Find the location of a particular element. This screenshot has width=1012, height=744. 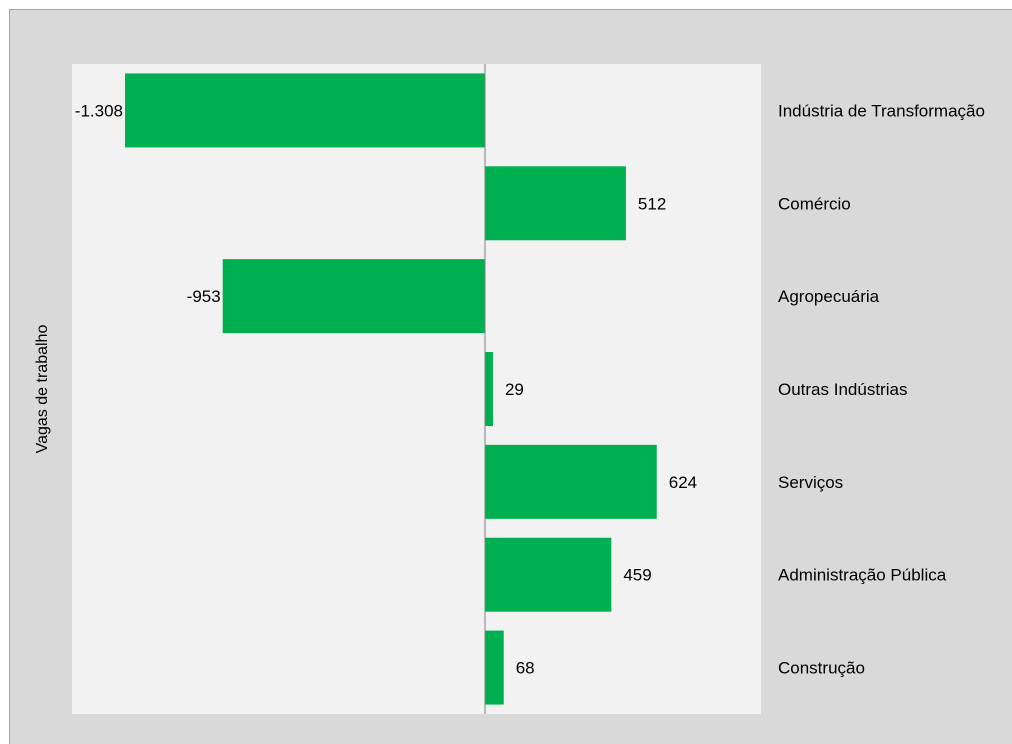

category-label: Agropecuária is located at coordinates (829, 296).